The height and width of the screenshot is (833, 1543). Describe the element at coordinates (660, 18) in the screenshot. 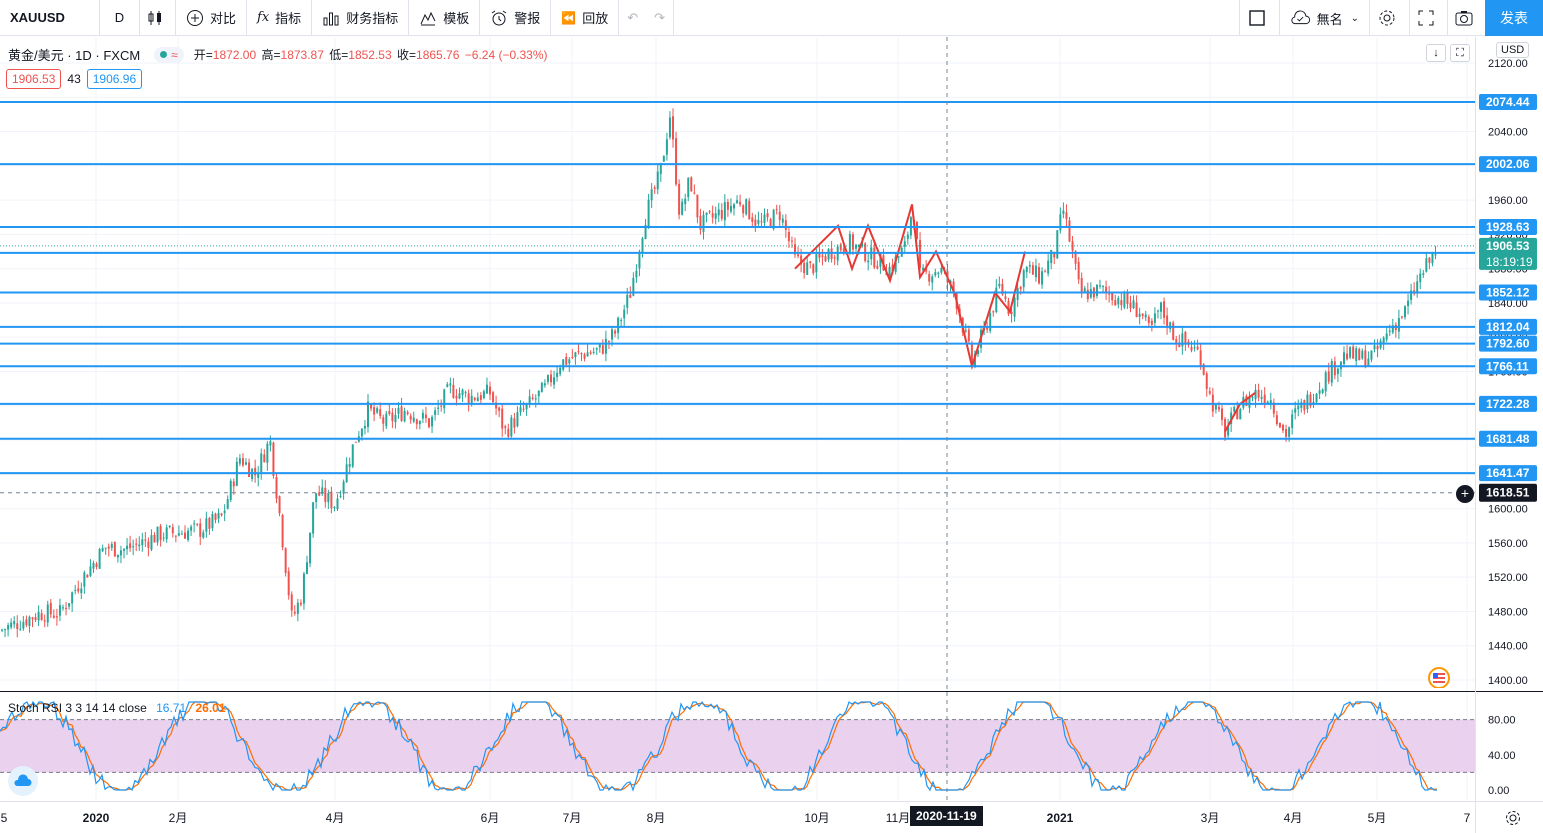

I see `redo-button: ↷` at that location.